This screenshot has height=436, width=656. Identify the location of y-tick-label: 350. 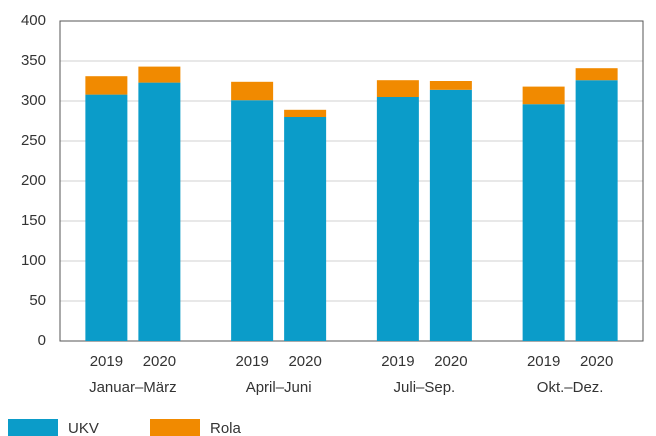
(33, 60).